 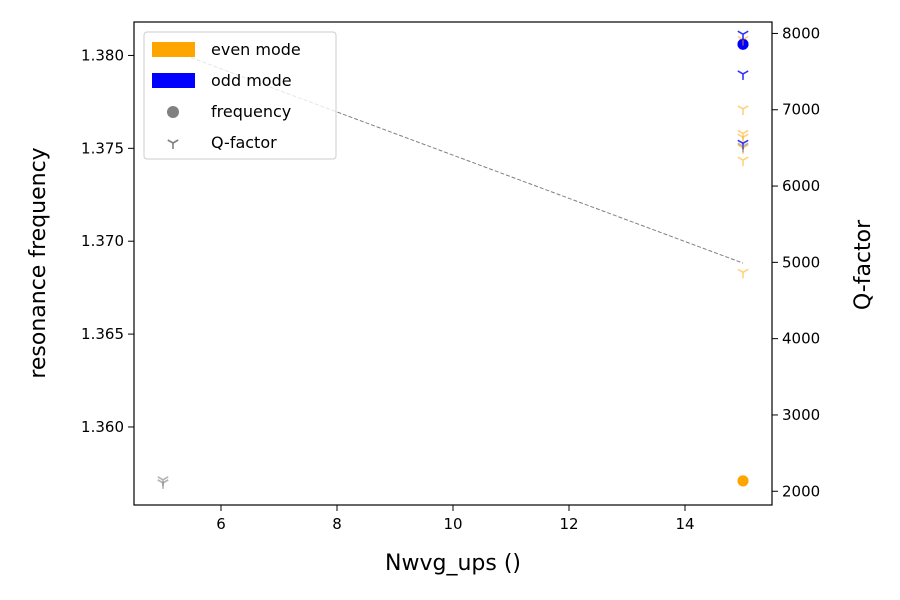 I want to click on legend-item: odd mode, so click(x=222, y=80).